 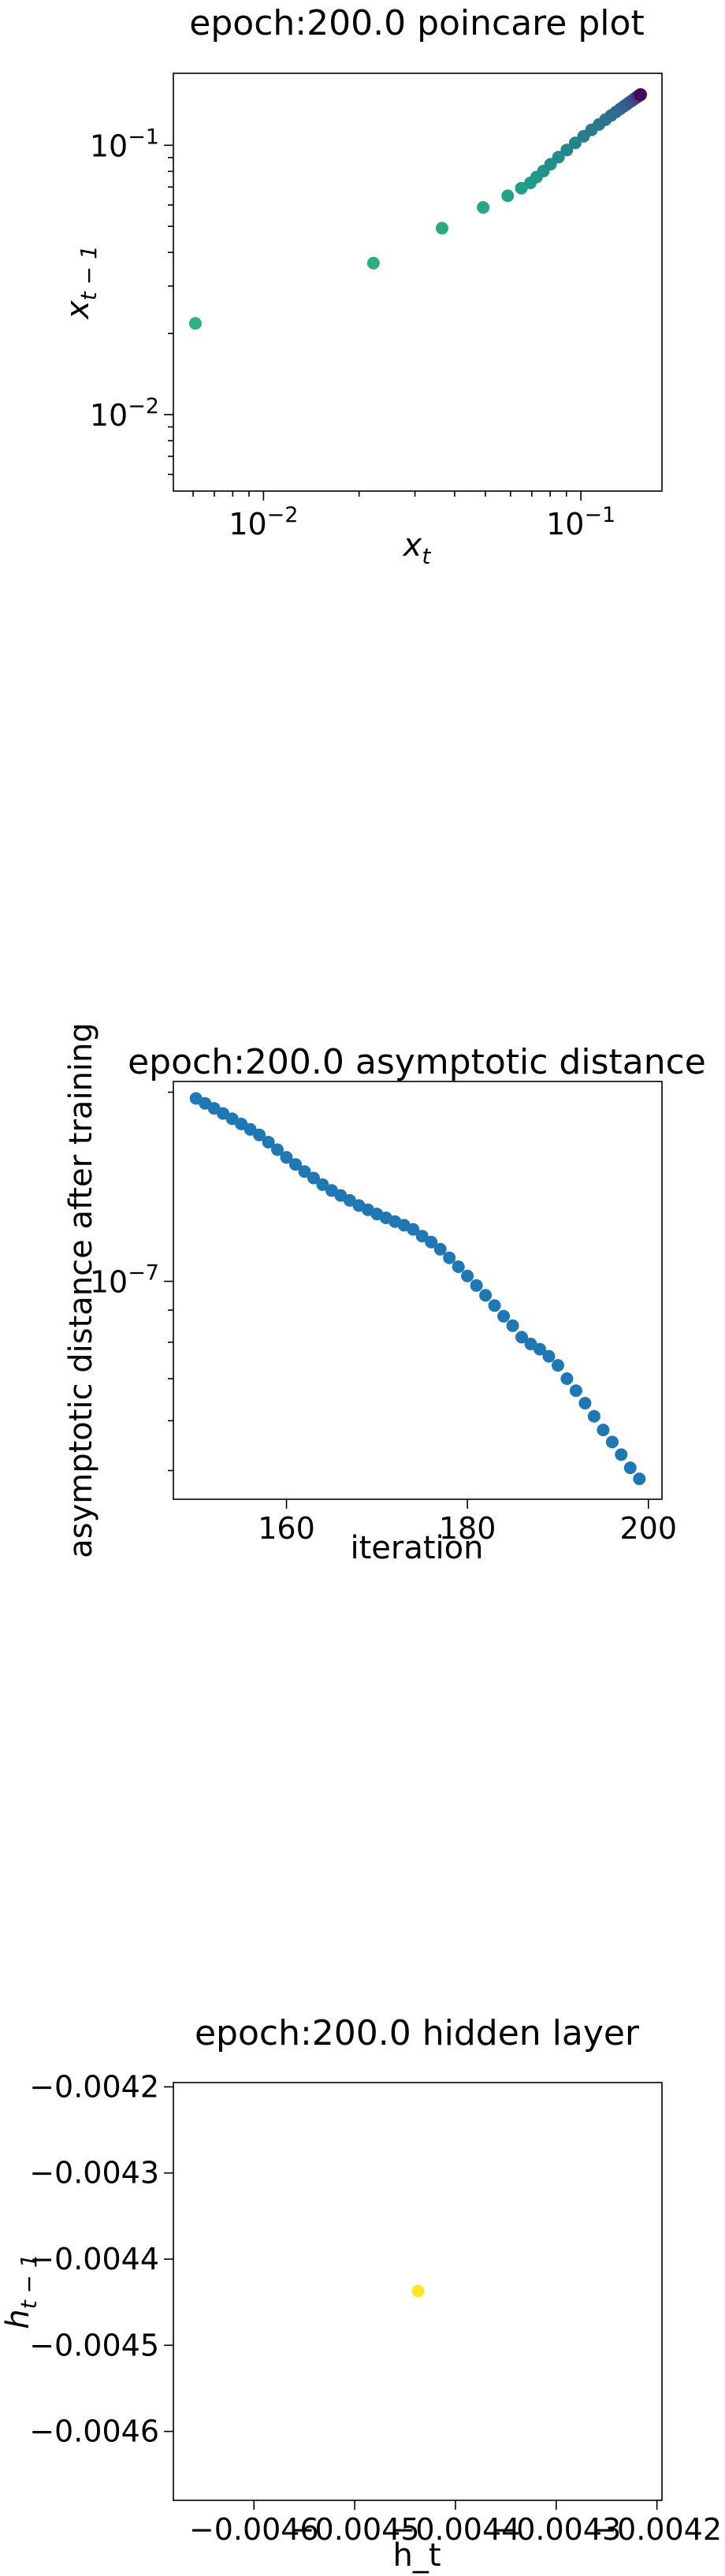 I want to click on asymptotic-x-ticks: 160 180 200, so click(x=467, y=1522).